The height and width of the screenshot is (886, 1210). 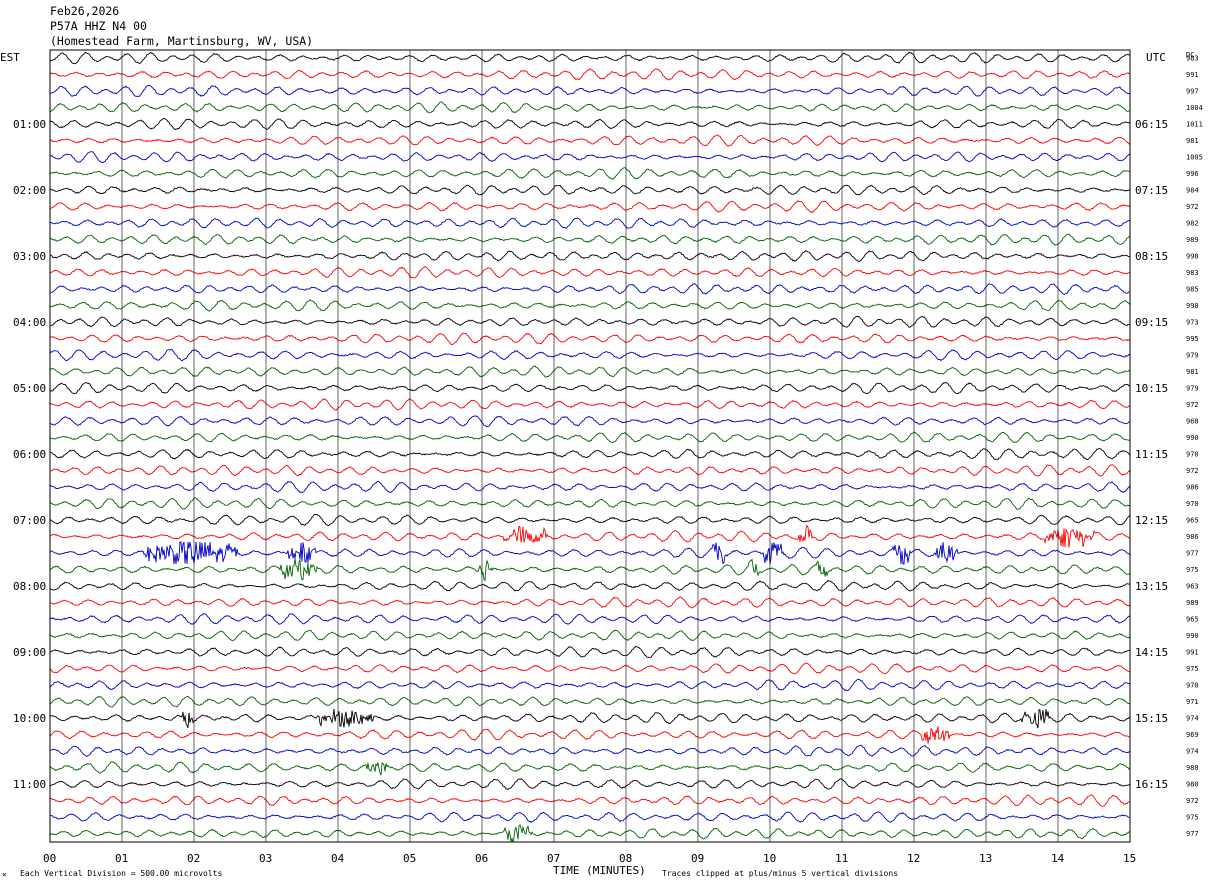 What do you see at coordinates (1151, 322) in the screenshot?
I see `utc-hour-label: 09:15` at bounding box center [1151, 322].